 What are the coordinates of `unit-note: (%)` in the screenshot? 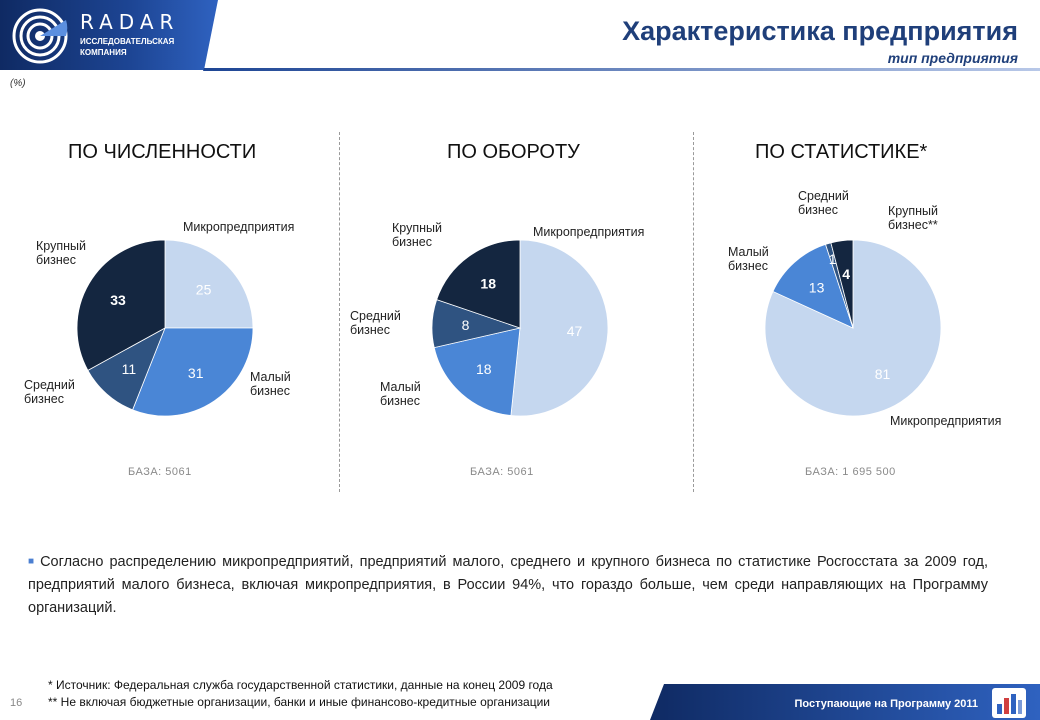 It's located at (18, 83).